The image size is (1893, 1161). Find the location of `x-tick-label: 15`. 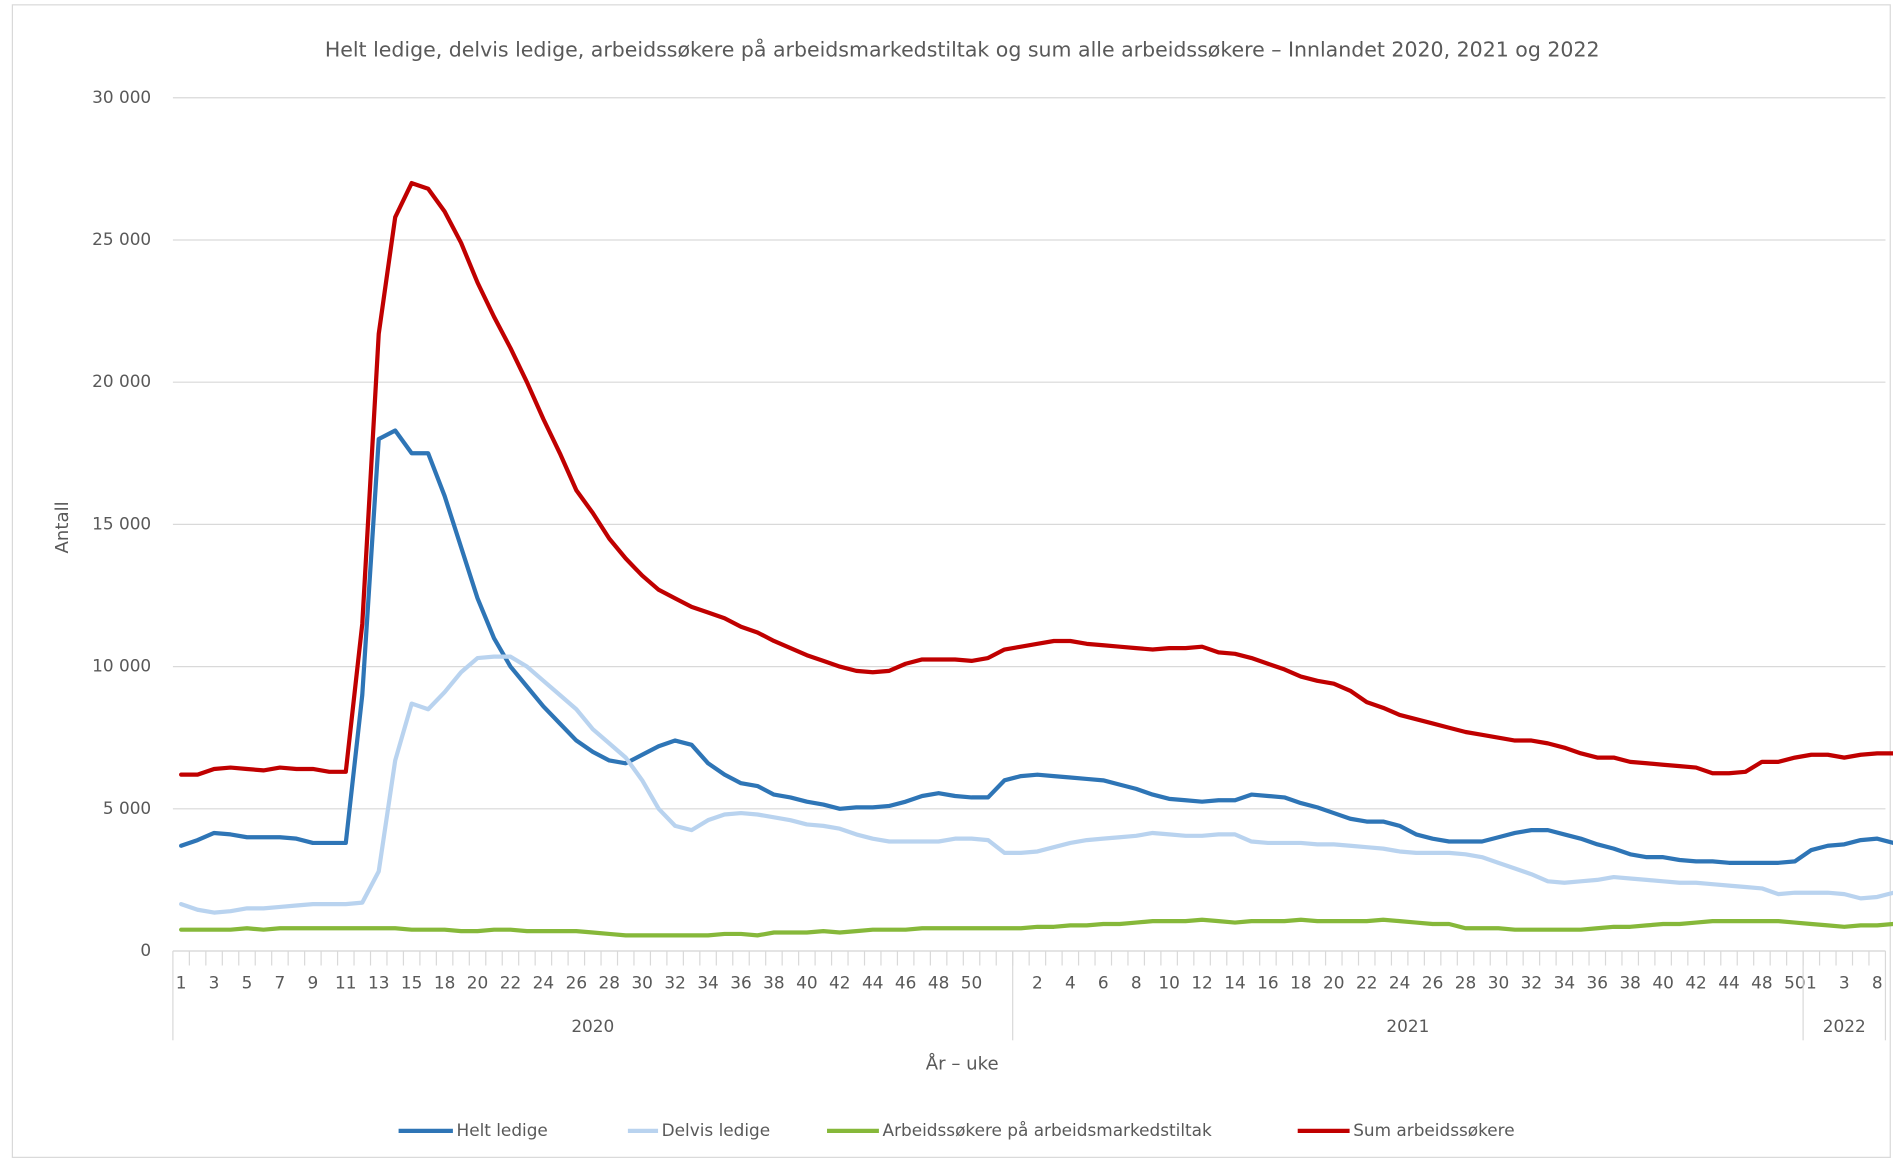

x-tick-label: 15 is located at coordinates (411, 983).